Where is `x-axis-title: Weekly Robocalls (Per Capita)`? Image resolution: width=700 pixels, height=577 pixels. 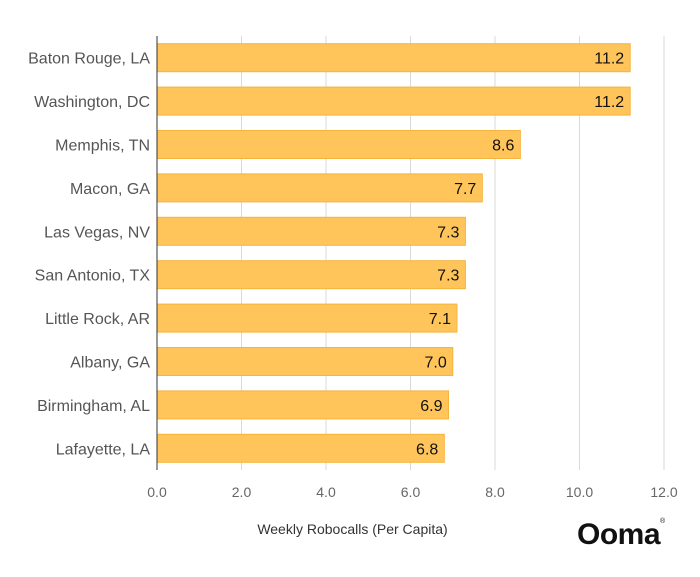
x-axis-title: Weekly Robocalls (Per Capita) is located at coordinates (352, 529).